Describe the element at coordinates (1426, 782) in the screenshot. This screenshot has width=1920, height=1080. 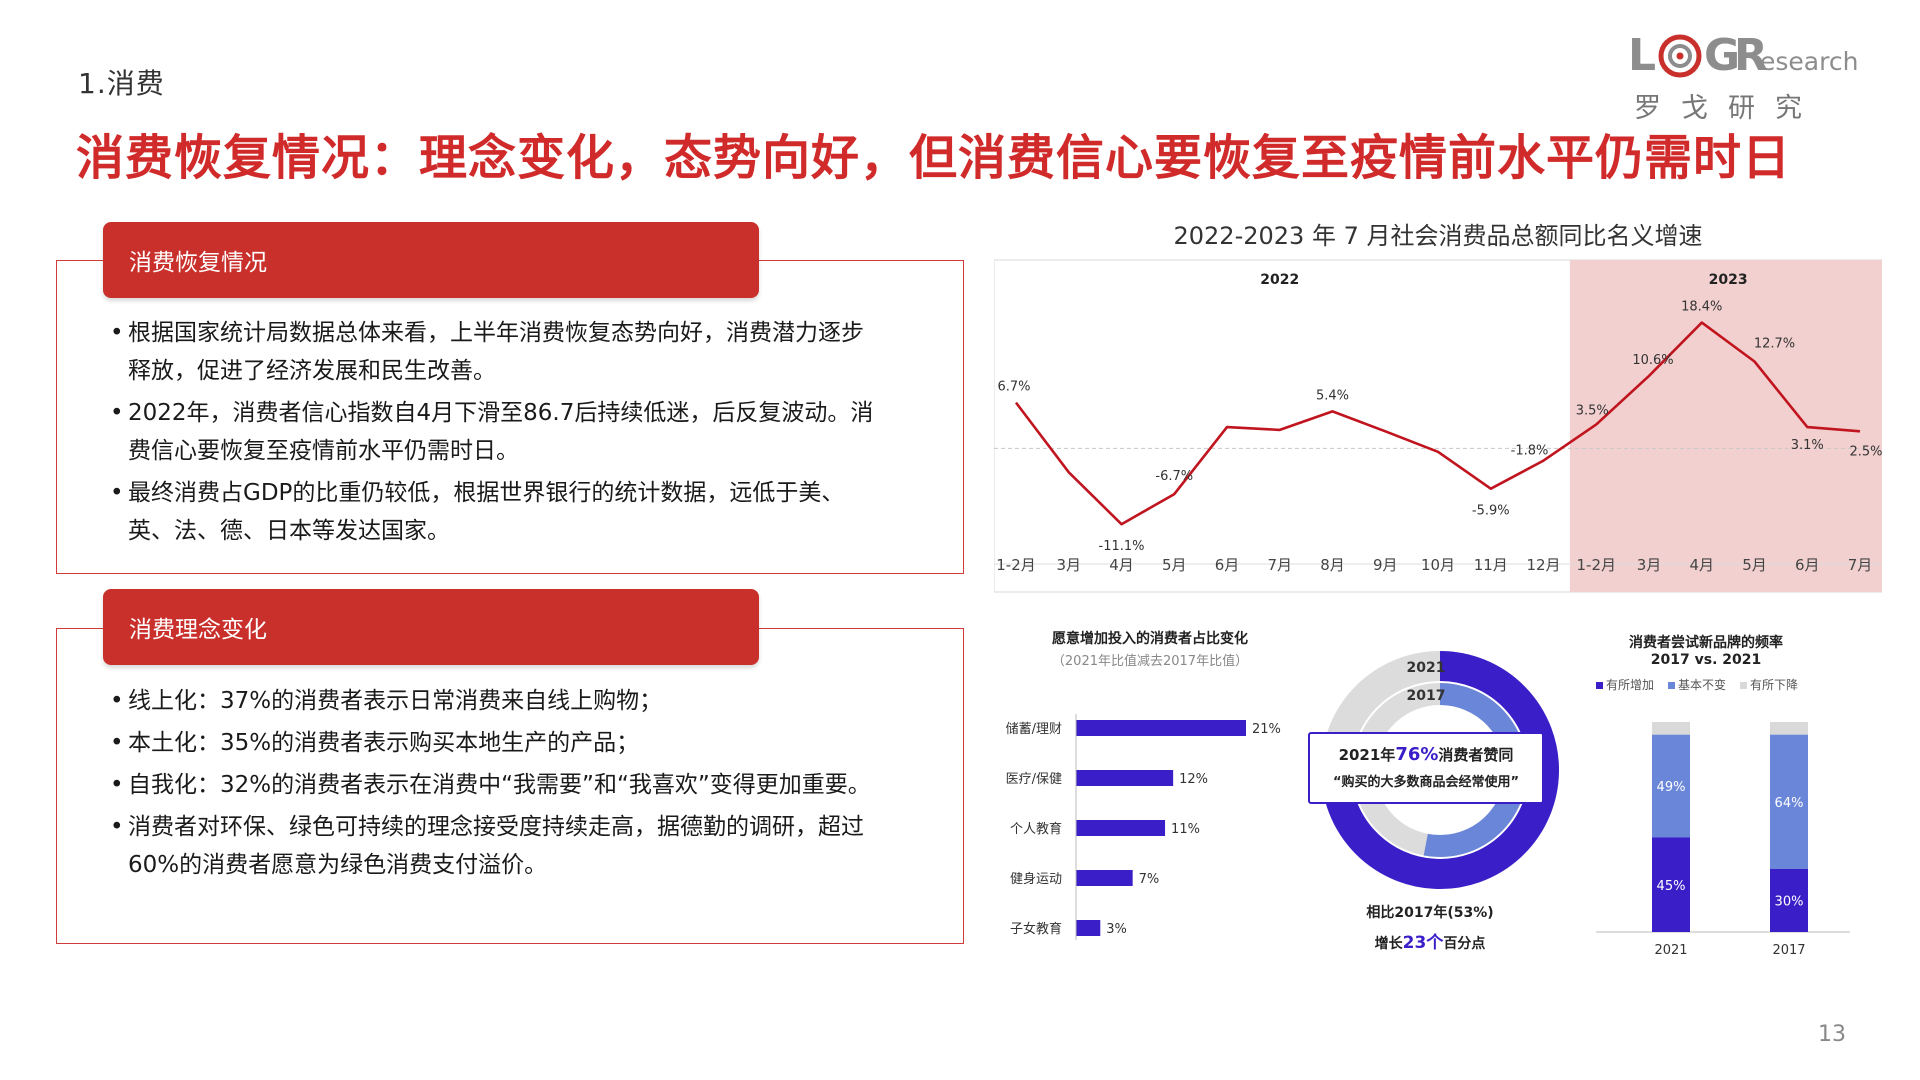
I see `donut-callout-quote: “购买的大多数商品会经常使用”` at that location.